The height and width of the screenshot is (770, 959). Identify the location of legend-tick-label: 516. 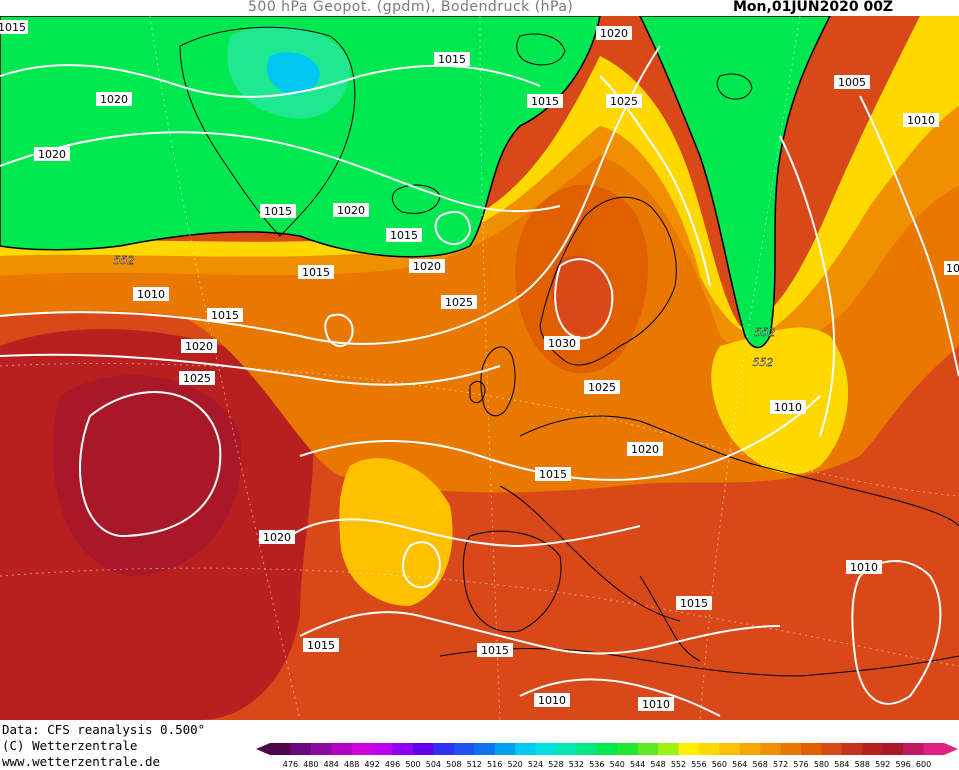
(494, 764).